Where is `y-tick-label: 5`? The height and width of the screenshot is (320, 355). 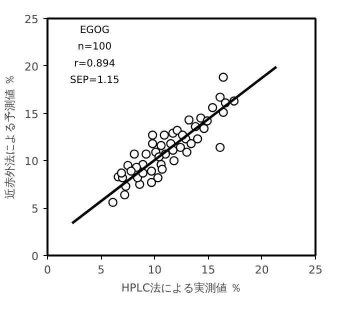
y-tick-label: 5 is located at coordinates (35, 209).